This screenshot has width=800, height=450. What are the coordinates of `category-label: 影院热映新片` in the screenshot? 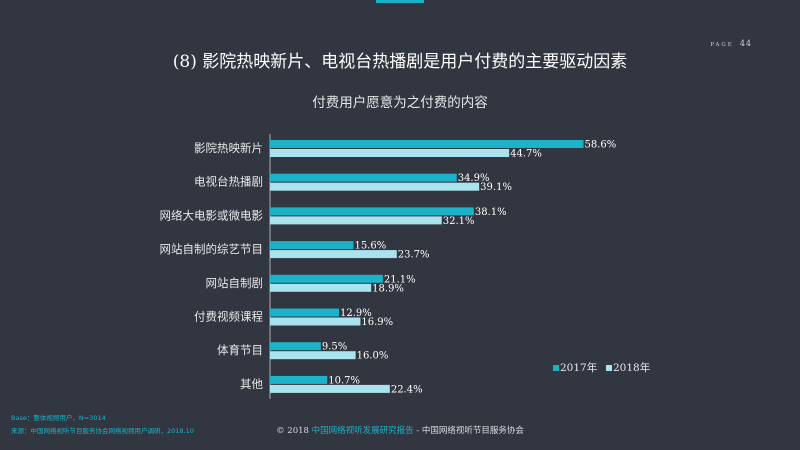 It's located at (228, 148).